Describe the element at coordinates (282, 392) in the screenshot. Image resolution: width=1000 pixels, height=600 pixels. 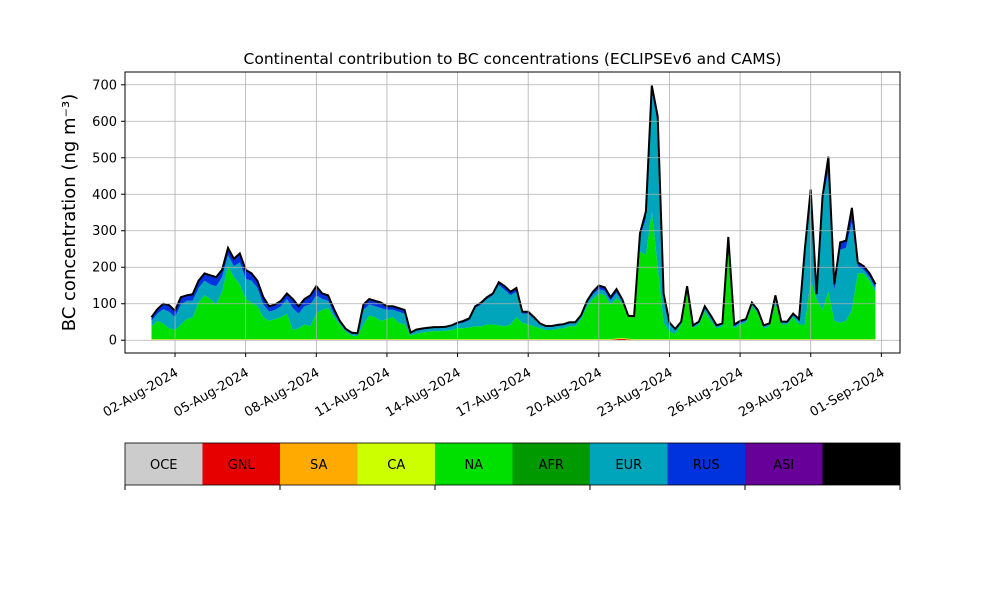
I see `x-tick-label: 08-Aug-2024` at that location.